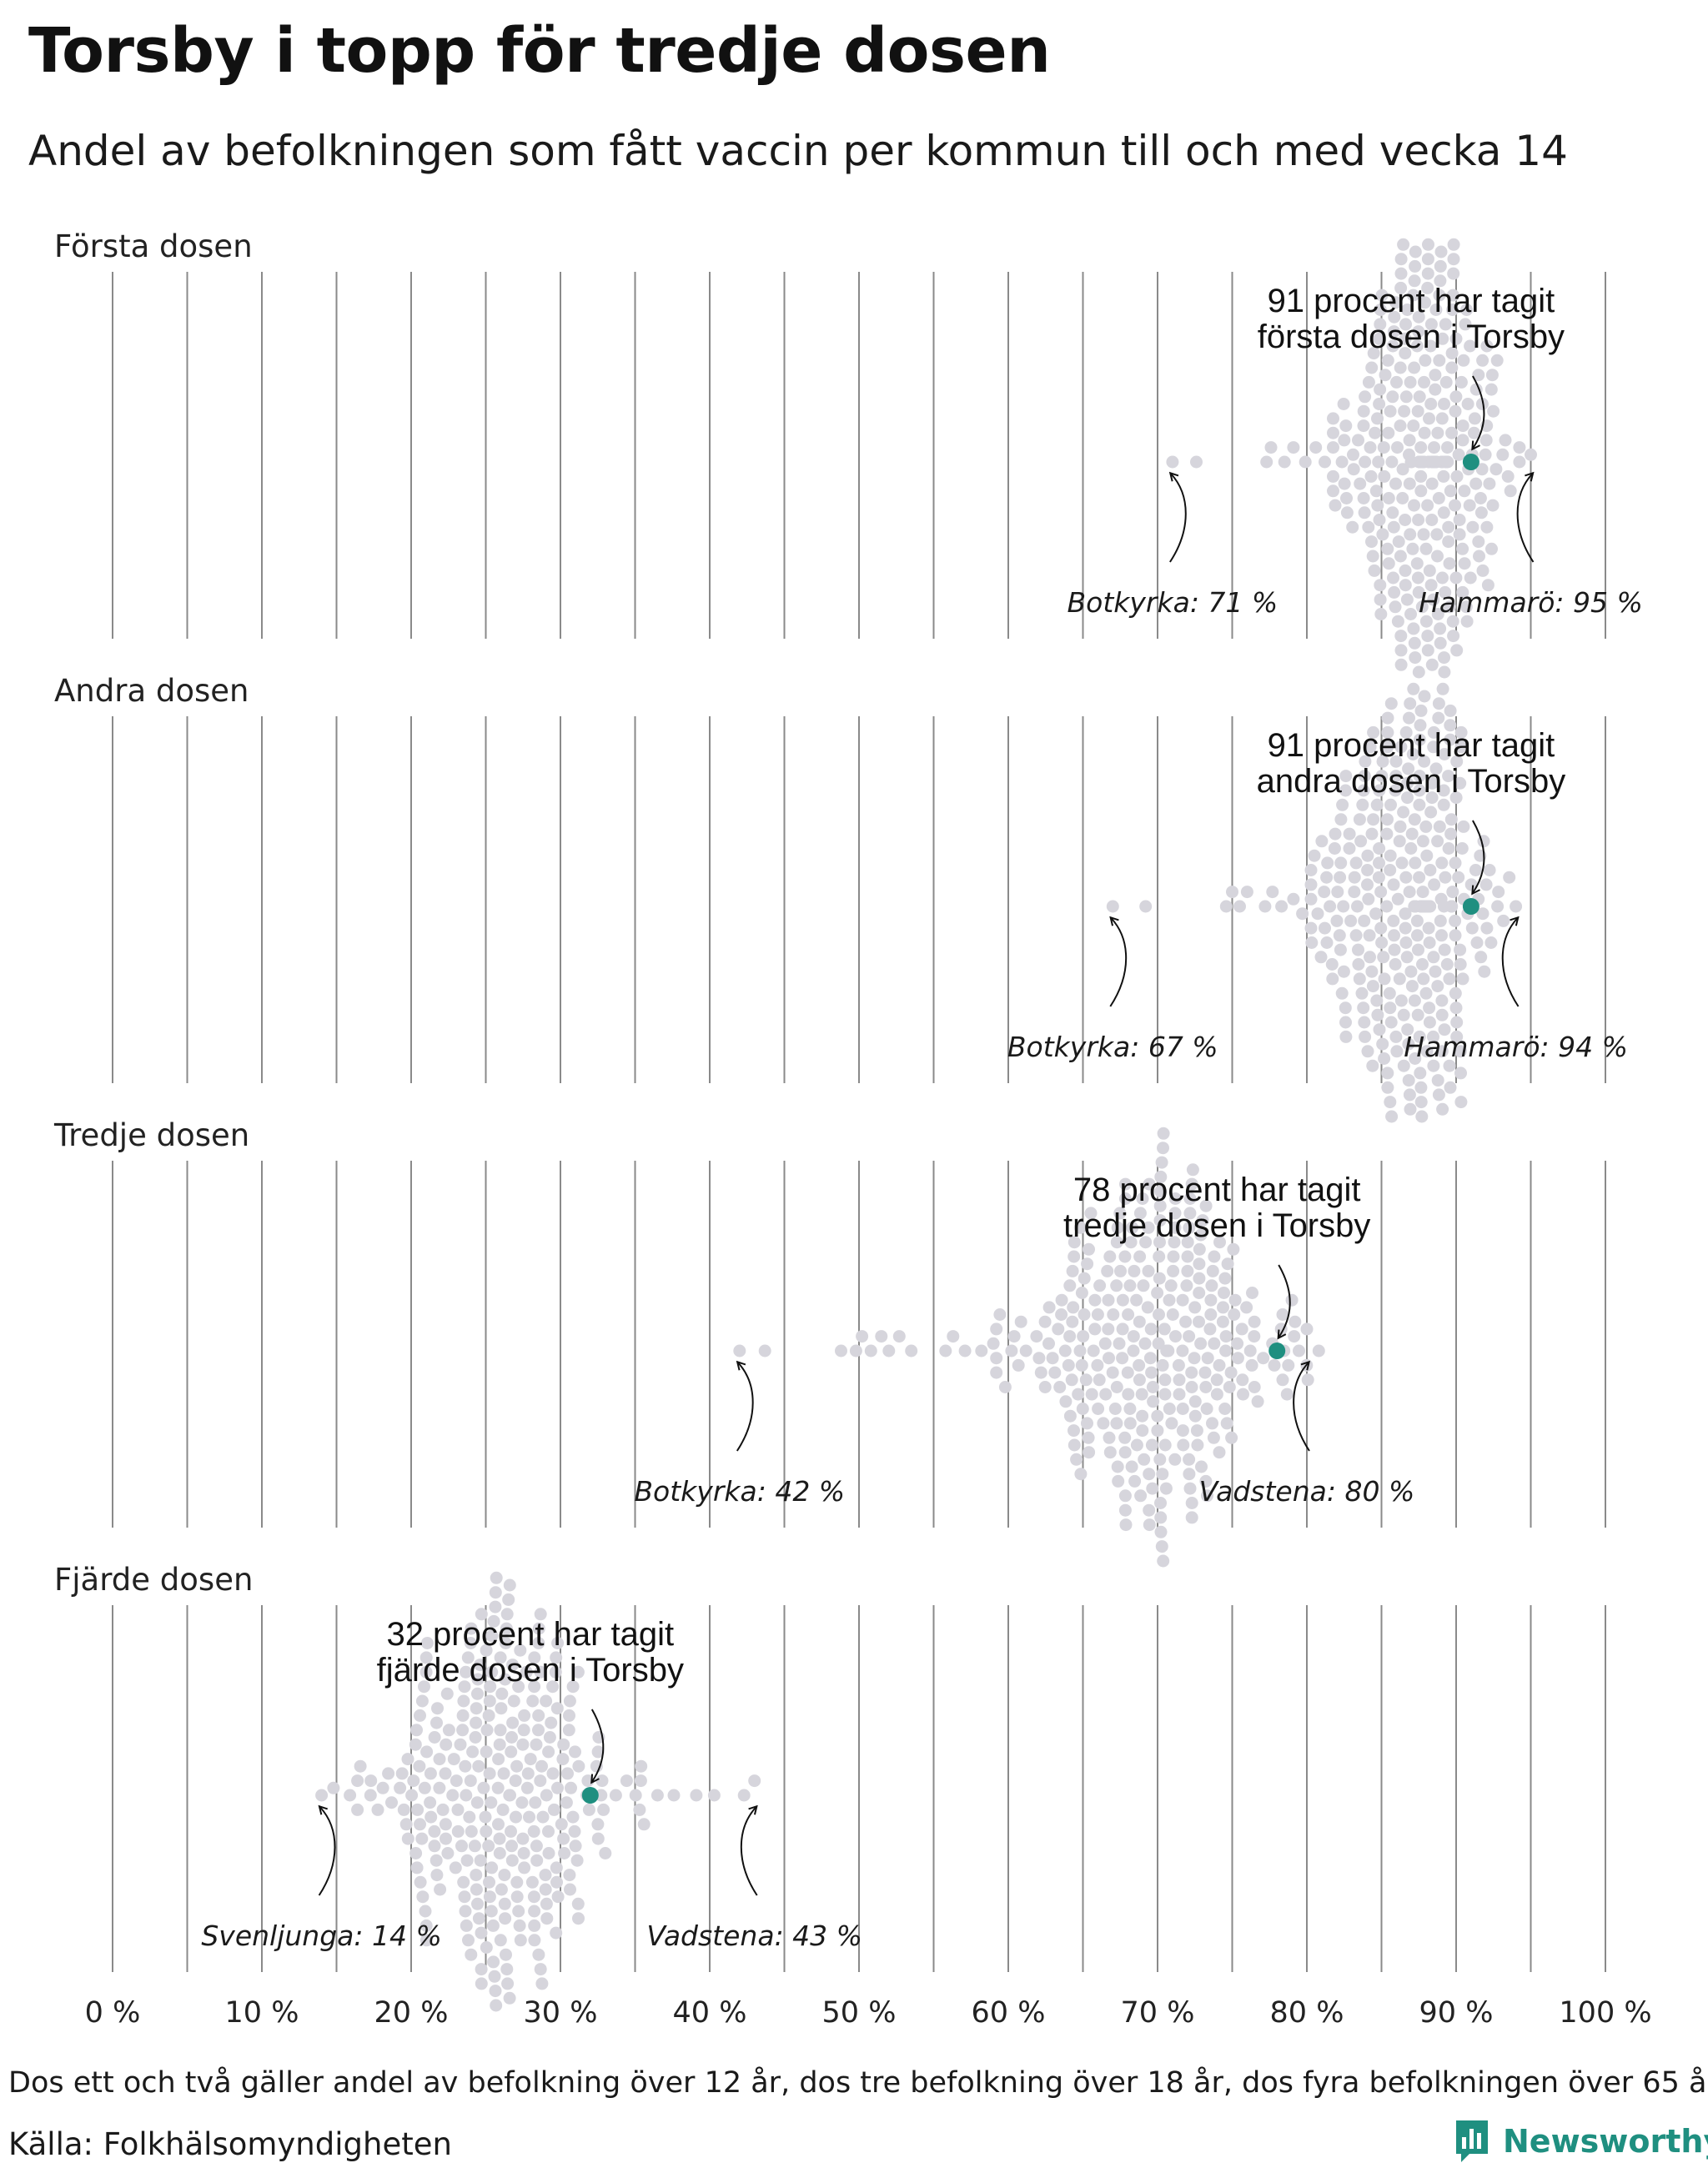 The height and width of the screenshot is (2168, 1708). I want to click on min-label: Botkyrka: 42 %, so click(739, 1491).